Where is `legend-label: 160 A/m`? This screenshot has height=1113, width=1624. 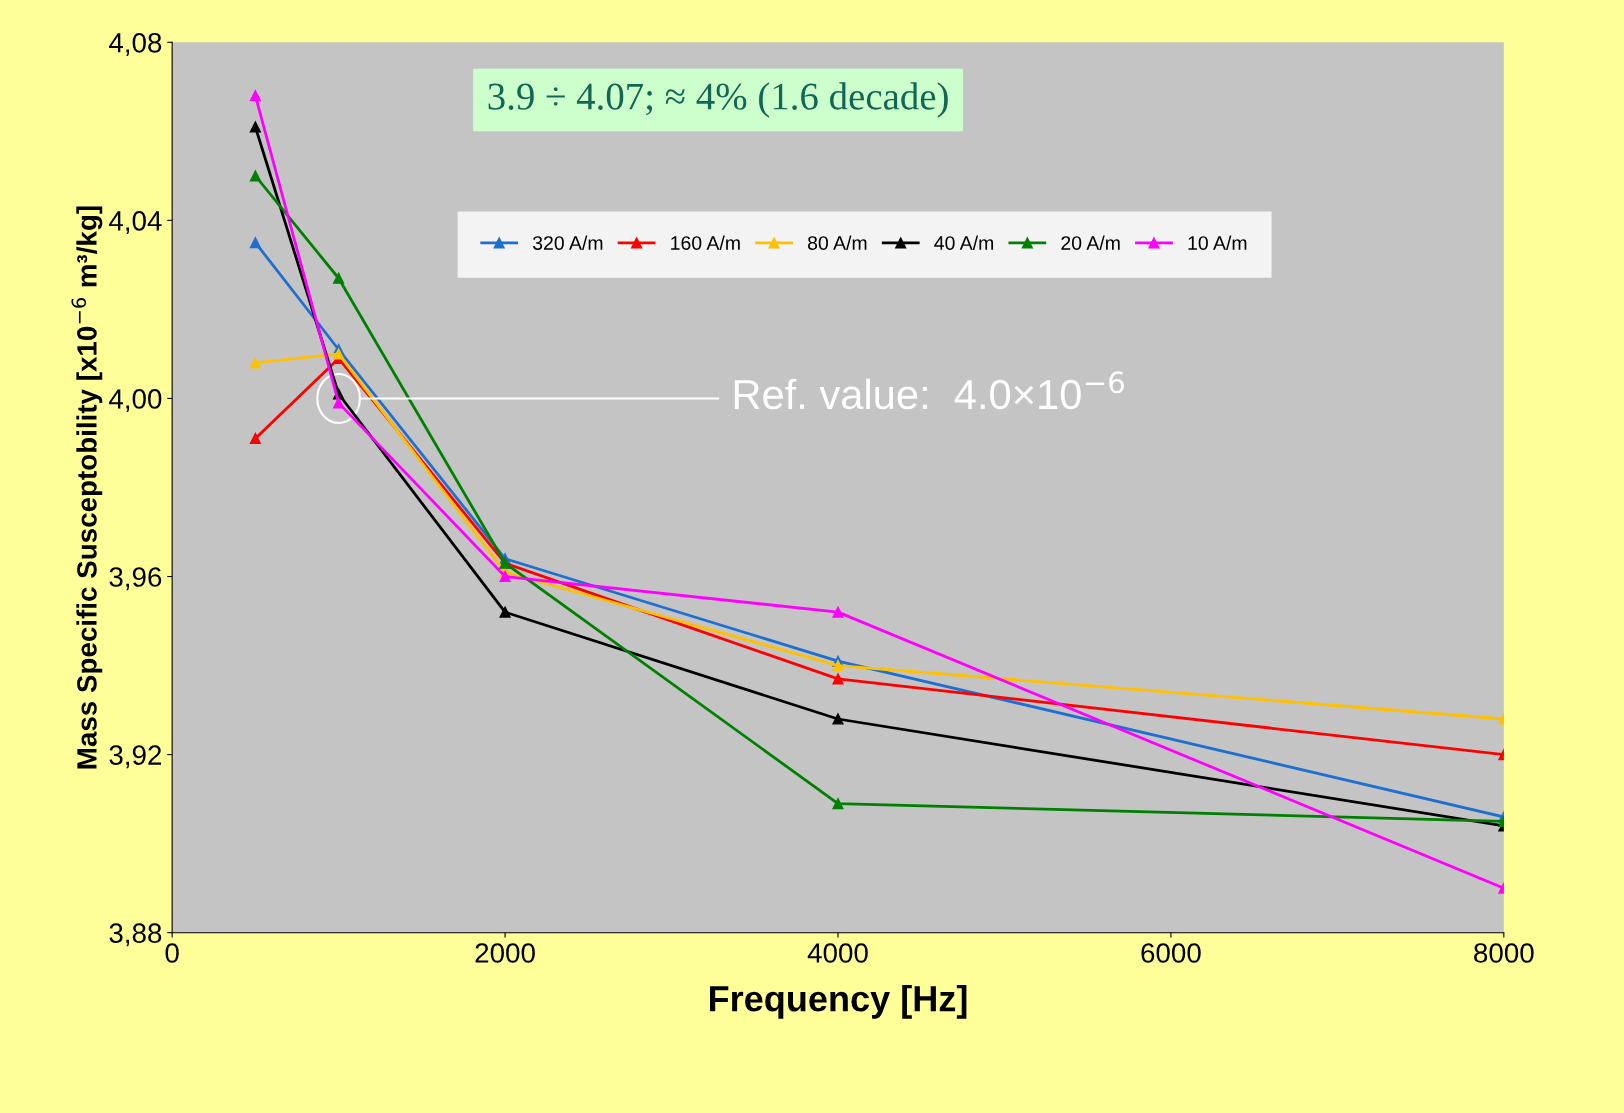 legend-label: 160 A/m is located at coordinates (705, 242).